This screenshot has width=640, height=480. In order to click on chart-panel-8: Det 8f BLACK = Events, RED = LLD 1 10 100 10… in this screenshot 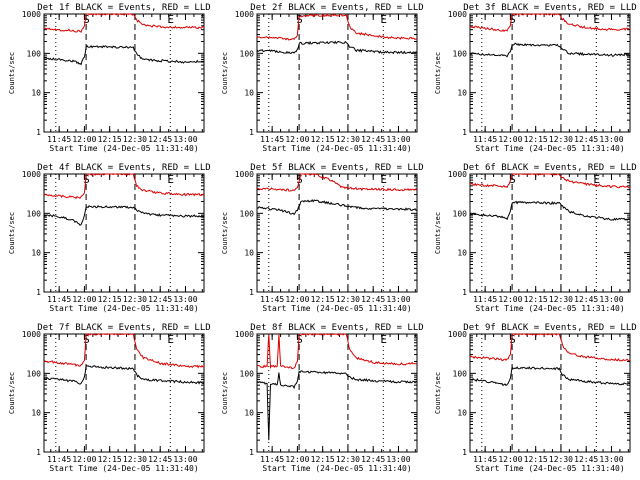, I will do `click(322, 398)`.